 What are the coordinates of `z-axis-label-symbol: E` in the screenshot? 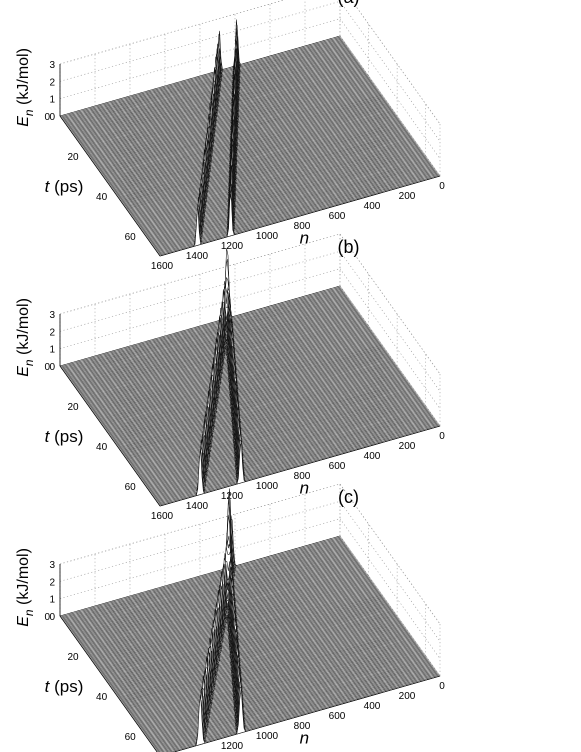 It's located at (23, 621).